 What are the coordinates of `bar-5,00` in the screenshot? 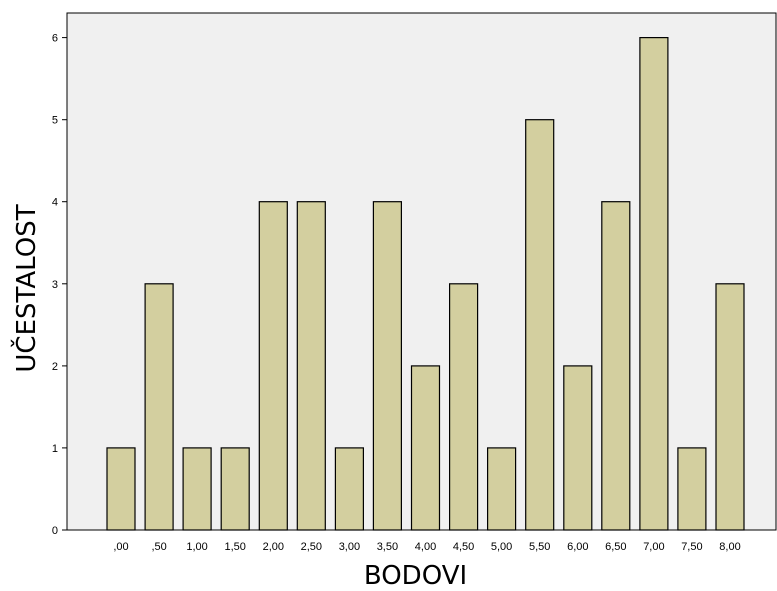 It's located at (502, 489).